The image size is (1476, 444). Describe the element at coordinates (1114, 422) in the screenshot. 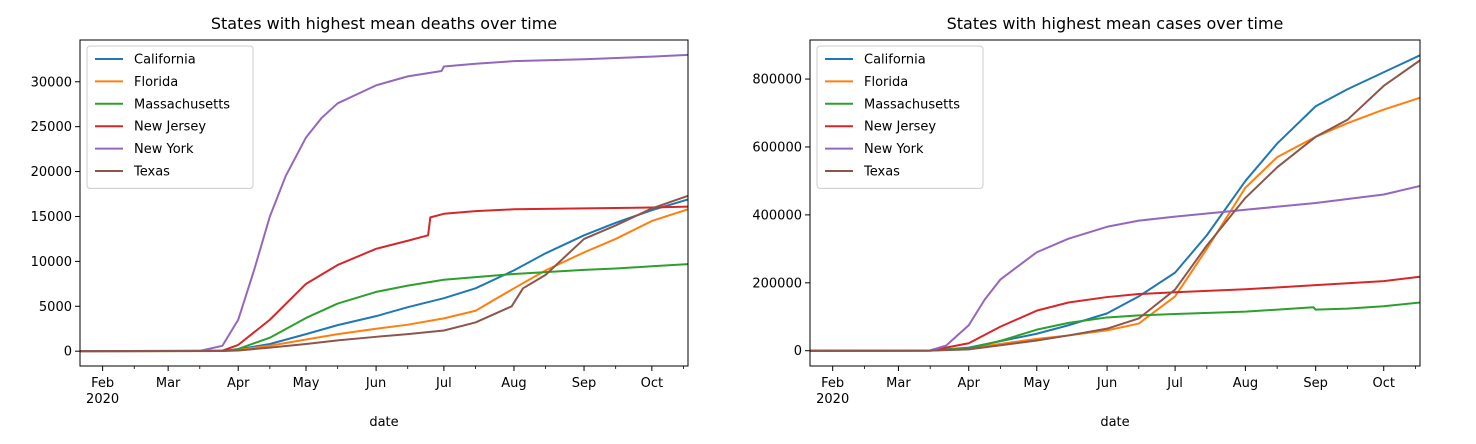

I see `cases-chart-xlabel: date` at that location.